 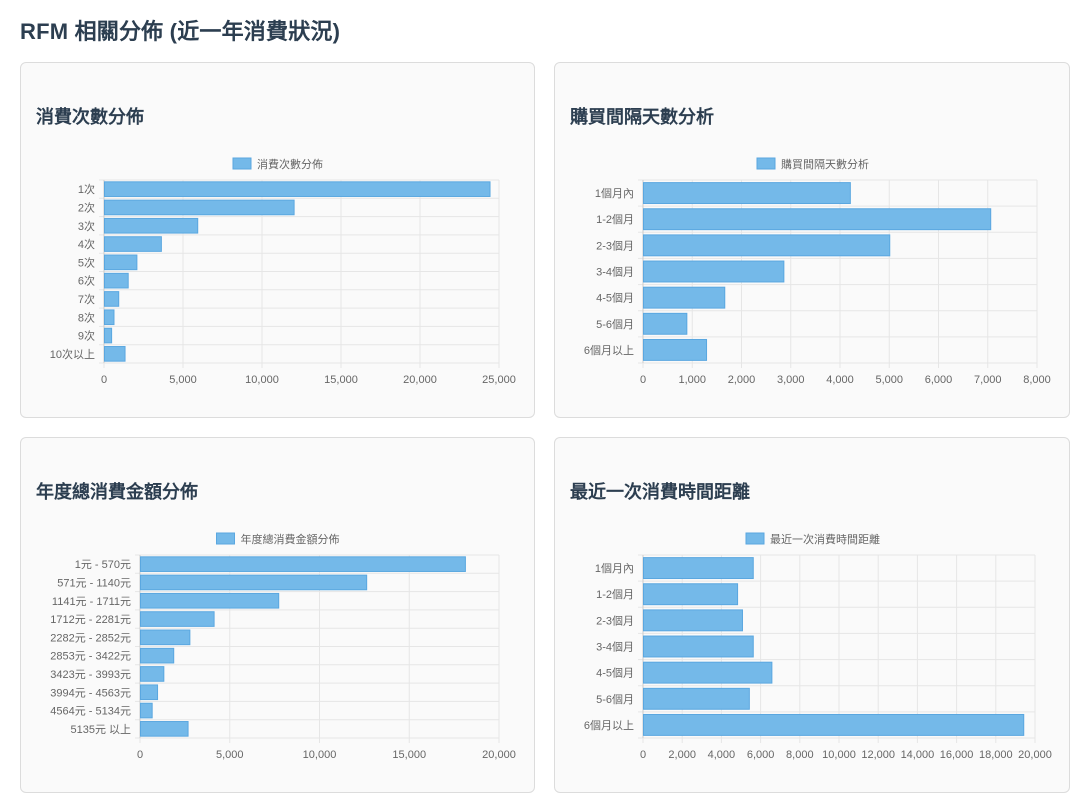 I want to click on y-tick-label: 10次以上, so click(x=72, y=354).